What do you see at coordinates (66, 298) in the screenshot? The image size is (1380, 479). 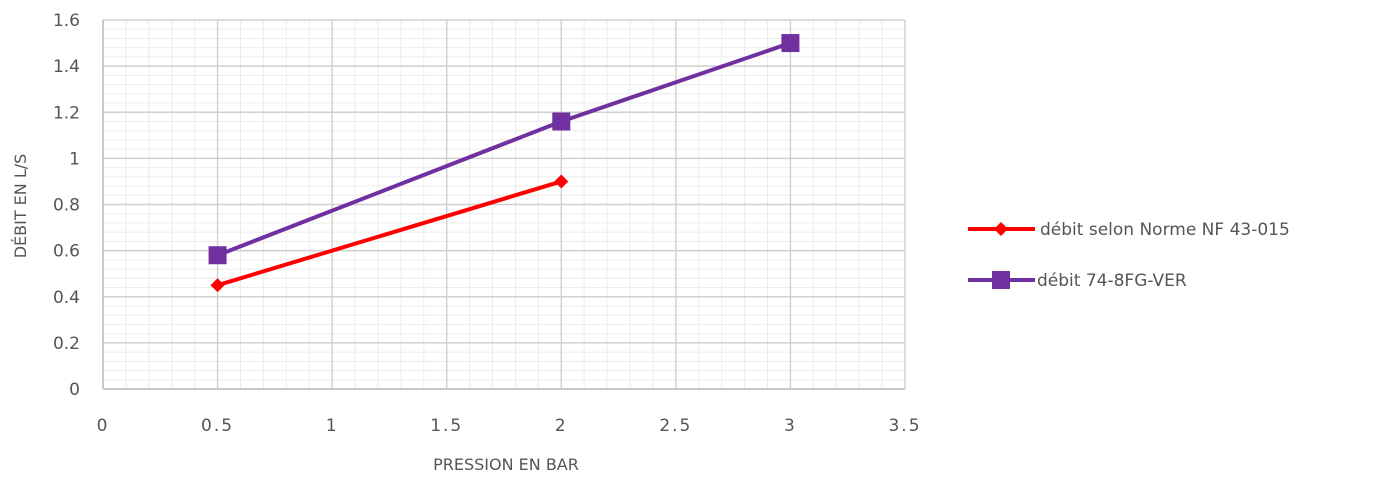 I see `y-tick-label: 0.4` at bounding box center [66, 298].